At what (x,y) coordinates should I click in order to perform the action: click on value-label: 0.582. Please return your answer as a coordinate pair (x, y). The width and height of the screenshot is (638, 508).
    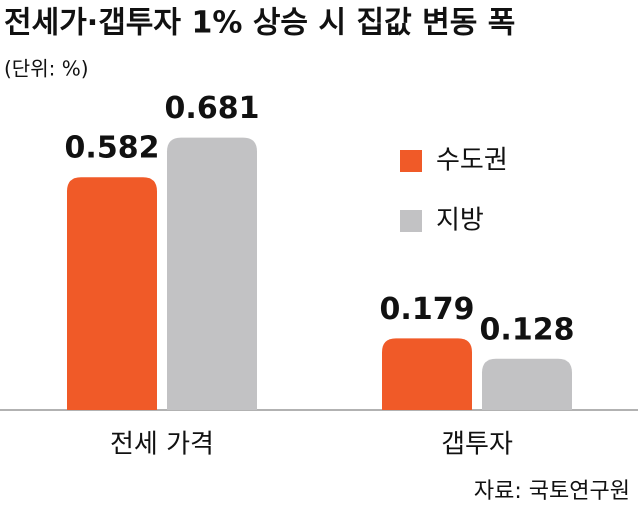
    Looking at the image, I should click on (112, 148).